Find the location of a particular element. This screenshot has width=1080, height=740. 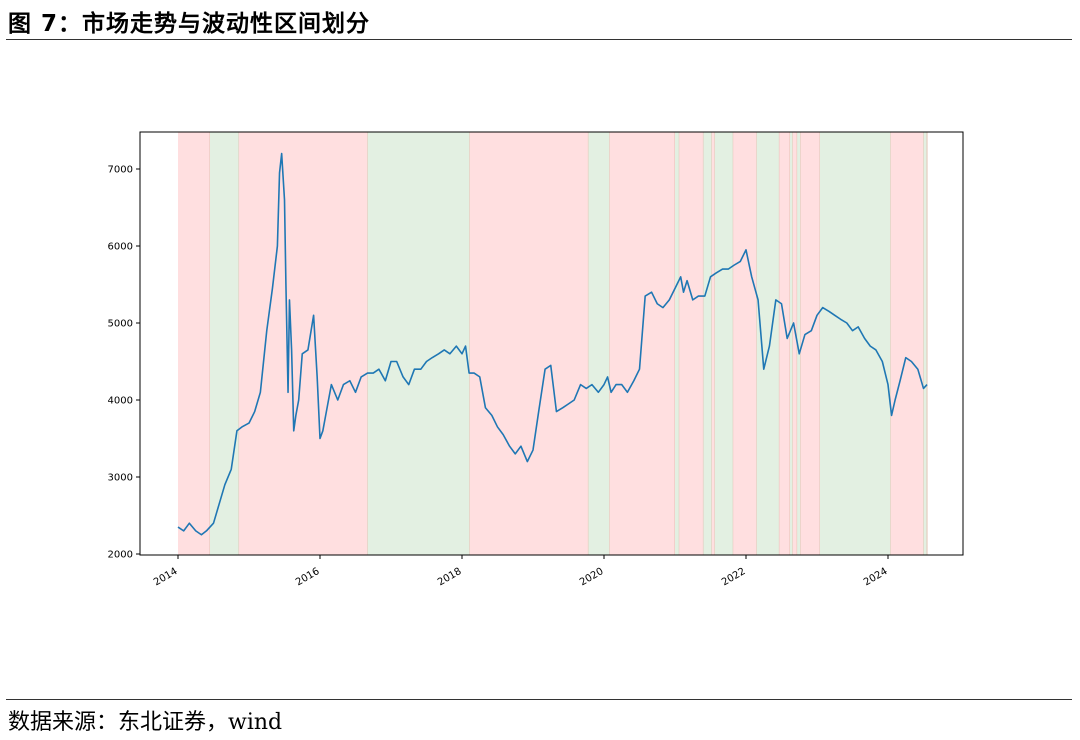

x-tick-label-2022: 2022 is located at coordinates (734, 577).